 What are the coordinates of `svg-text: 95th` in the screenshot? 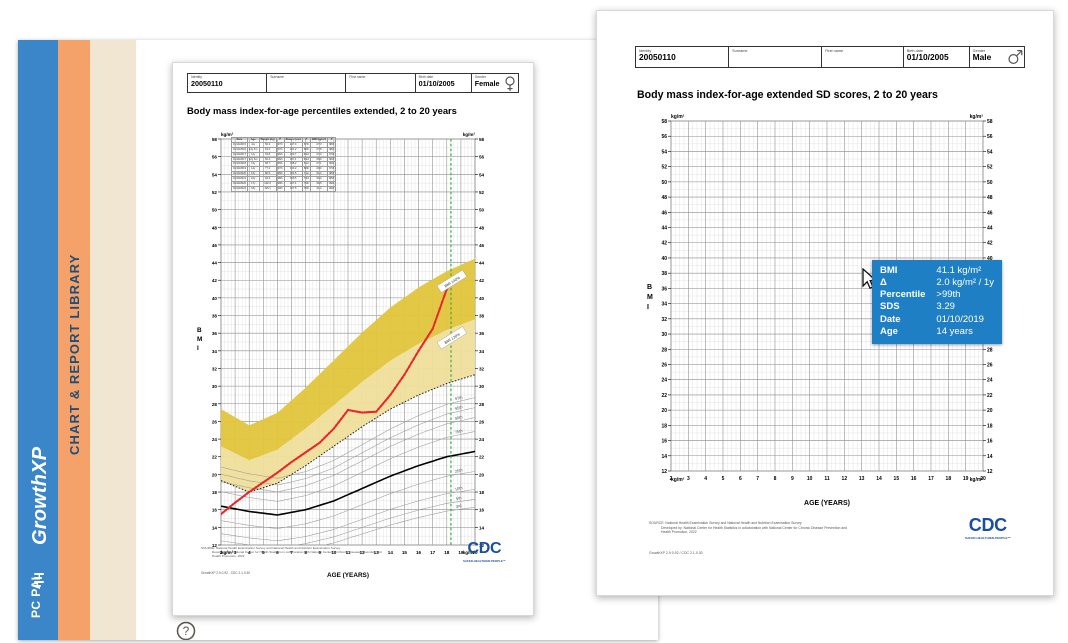 It's located at (458, 407).